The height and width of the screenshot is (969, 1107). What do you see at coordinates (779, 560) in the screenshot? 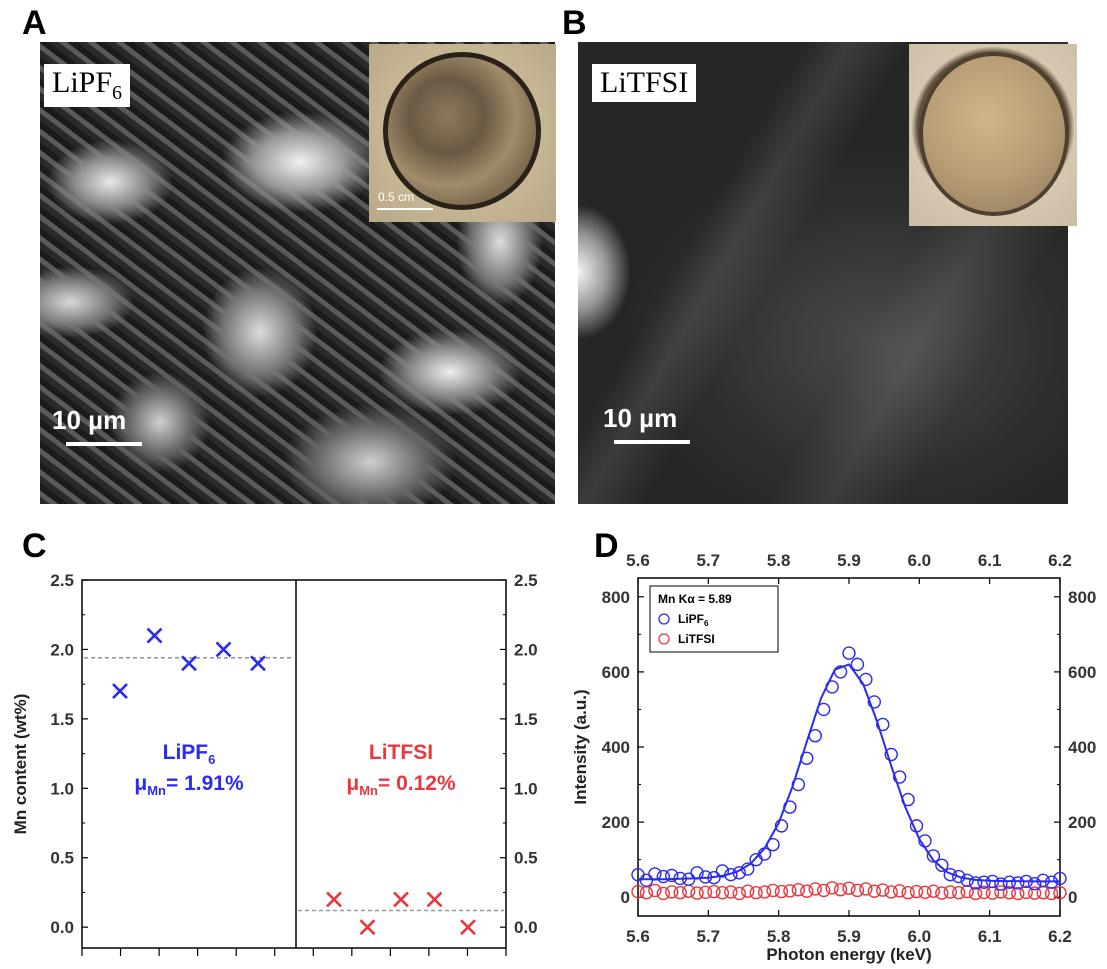
I see `x-tick-label-top: 5.8` at bounding box center [779, 560].